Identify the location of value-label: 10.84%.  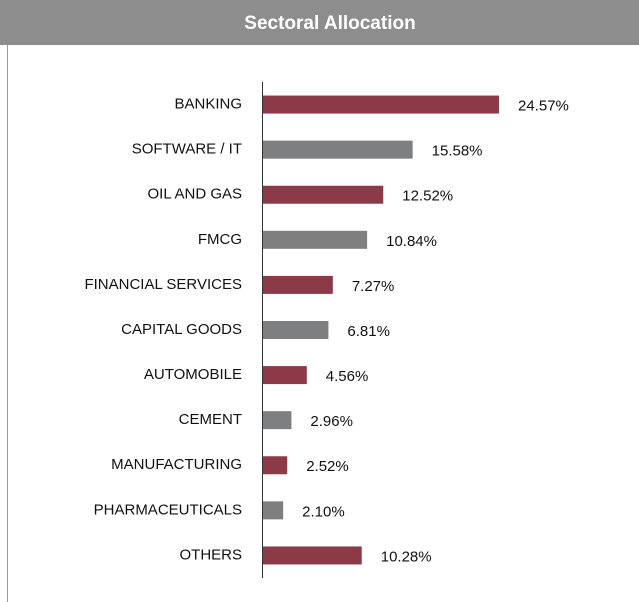
(411, 241).